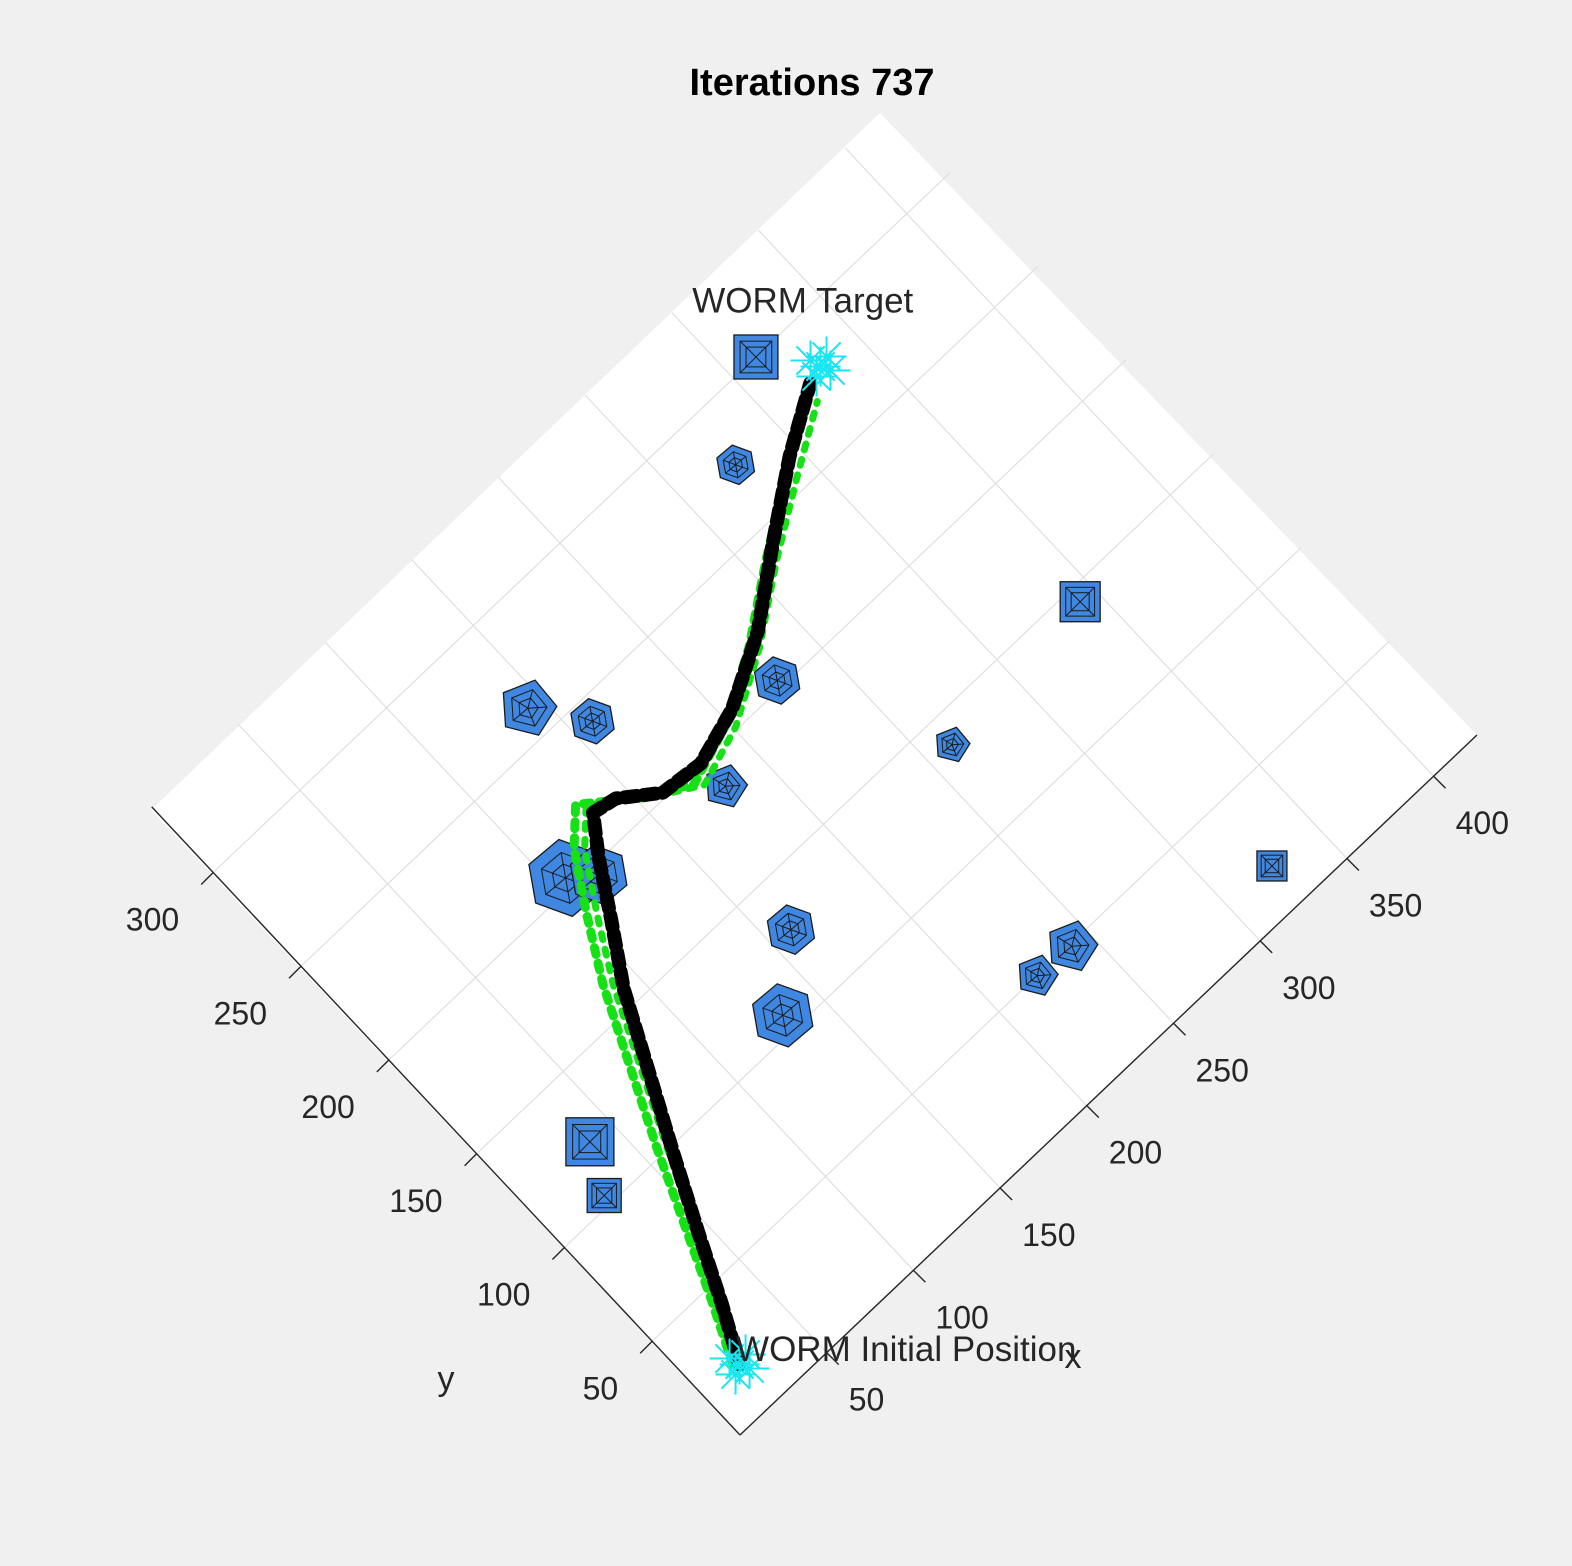  Describe the element at coordinates (1073, 1357) in the screenshot. I see `x-axis-label: x` at that location.